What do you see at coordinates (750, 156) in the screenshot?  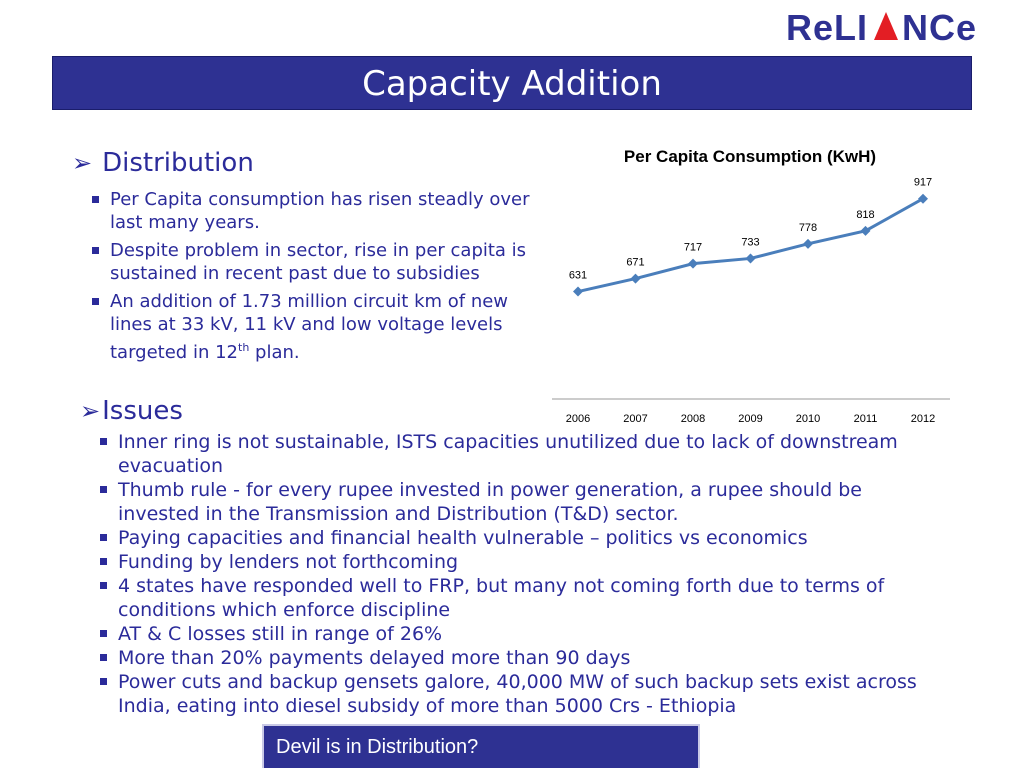 I see `chart-title: Per Capita Consumption (KwH)` at bounding box center [750, 156].